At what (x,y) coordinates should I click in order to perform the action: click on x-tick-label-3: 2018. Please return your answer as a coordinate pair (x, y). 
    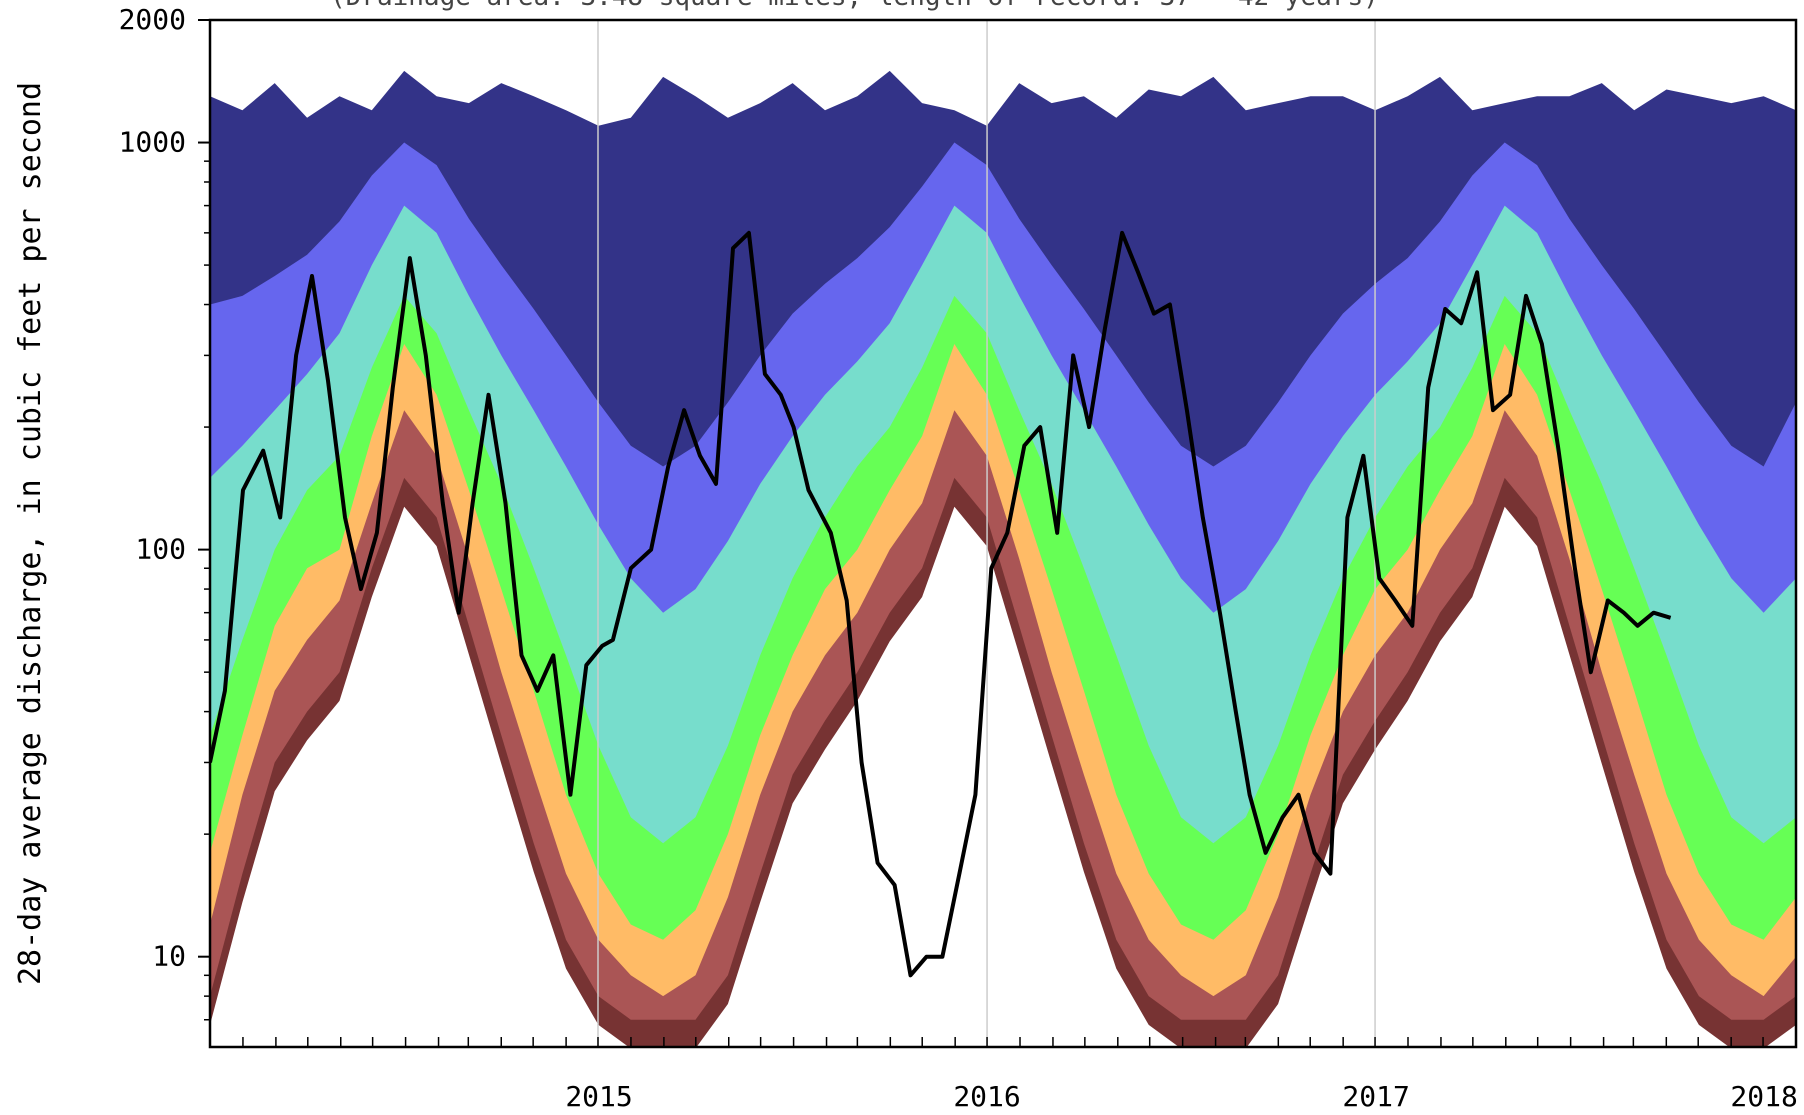
    Looking at the image, I should click on (1763, 1095).